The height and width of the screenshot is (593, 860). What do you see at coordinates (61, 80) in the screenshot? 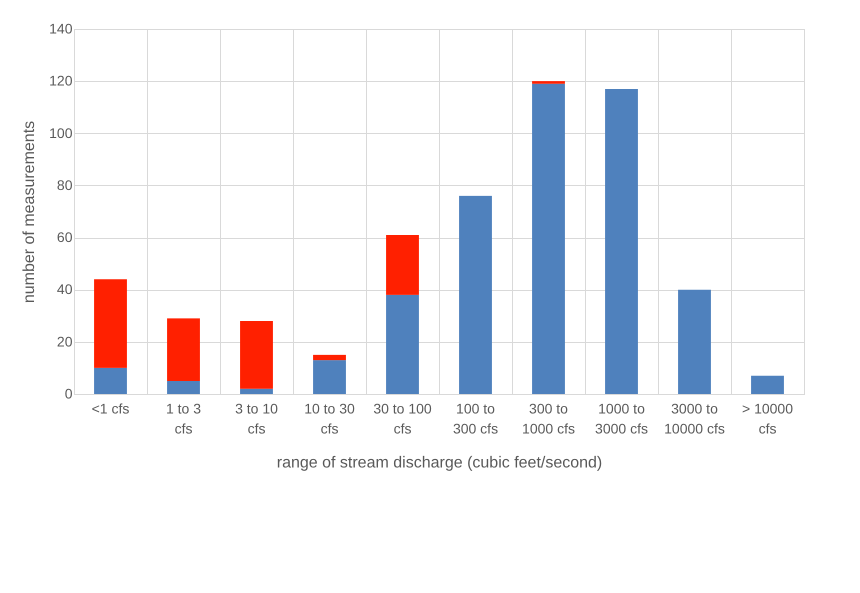
I see `y-tick-label: 120` at bounding box center [61, 80].